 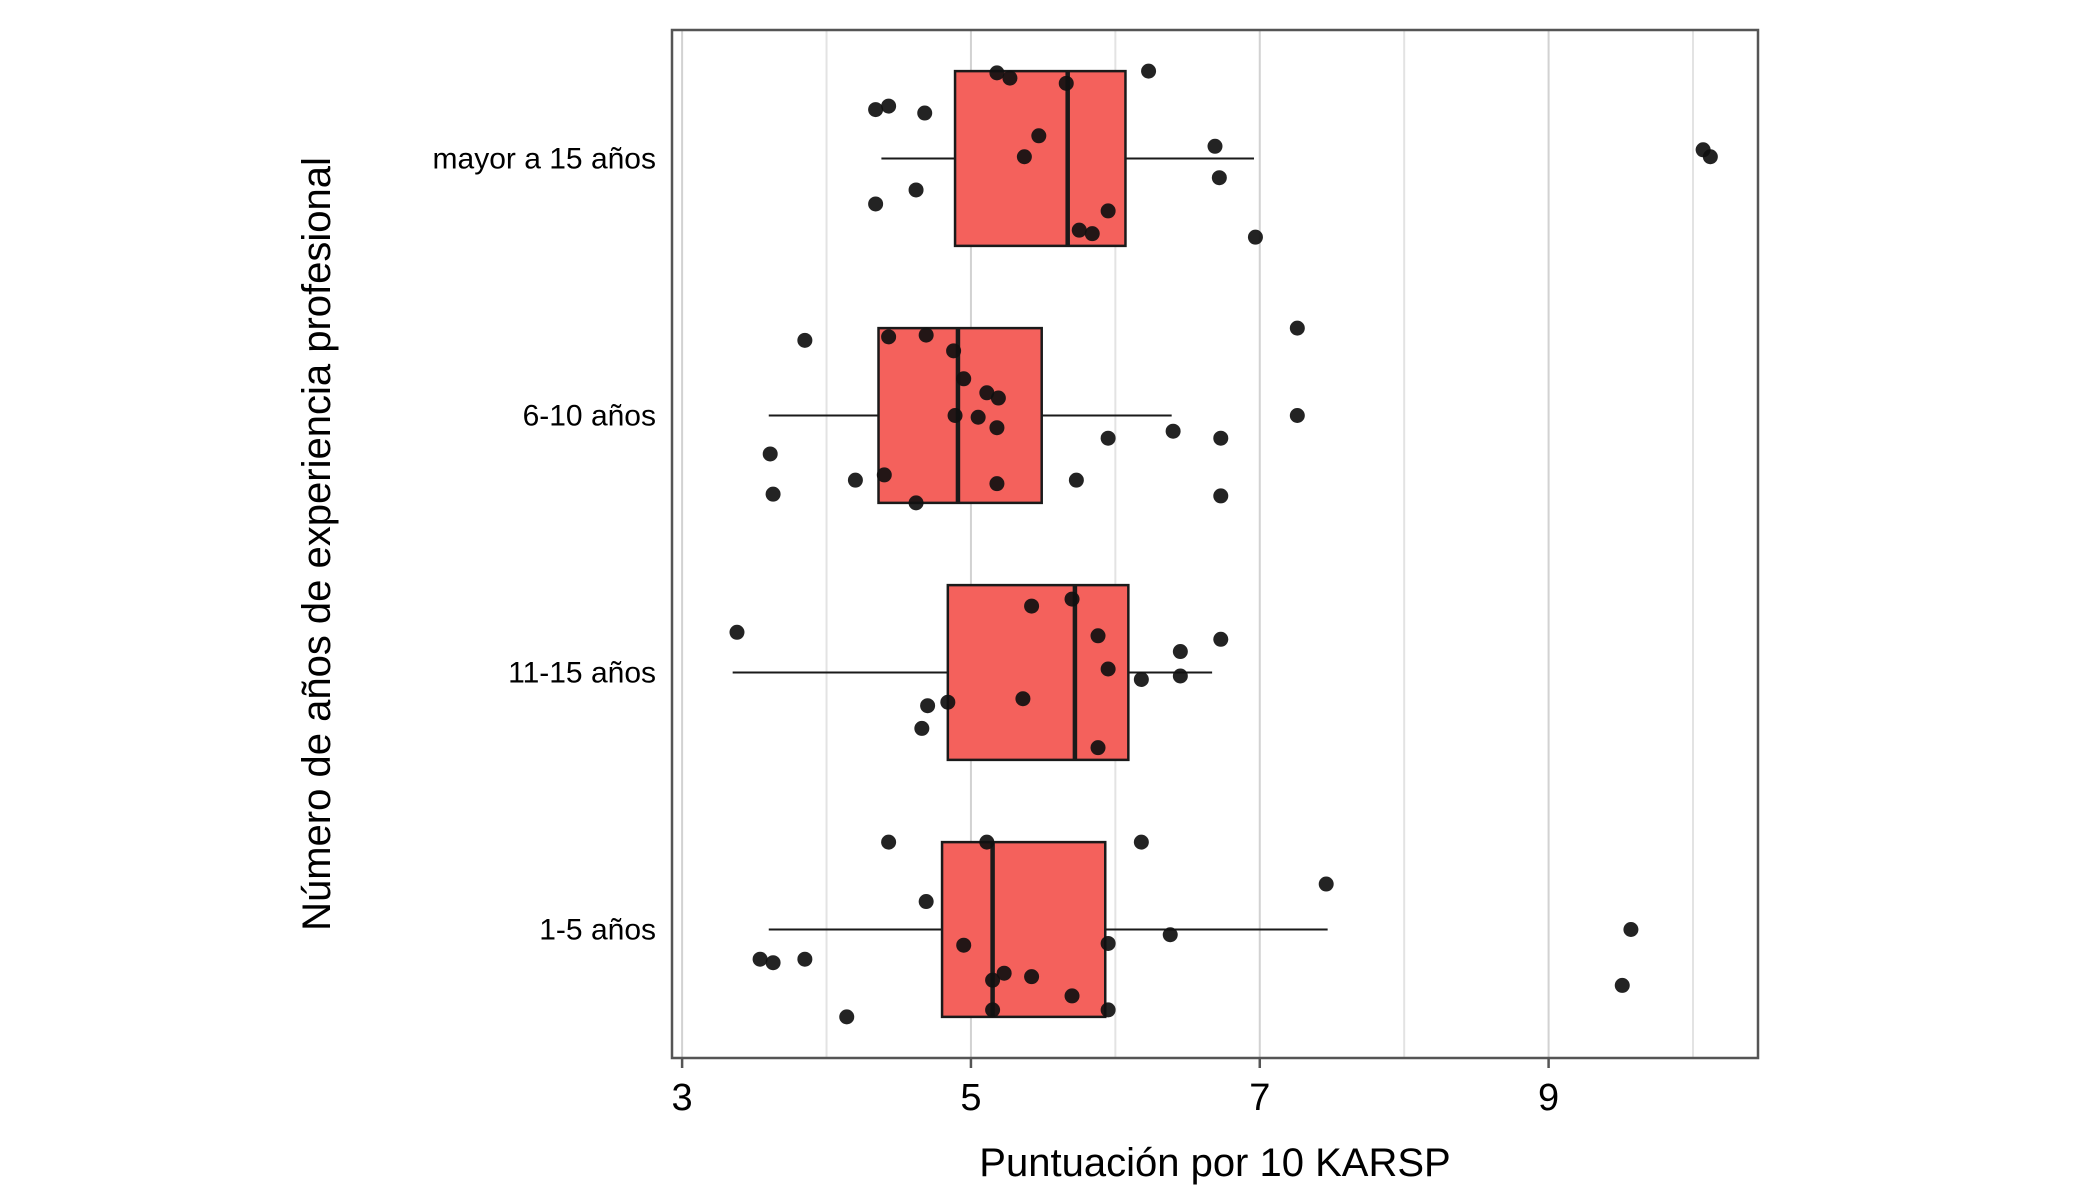 What do you see at coordinates (970, 1098) in the screenshot?
I see `x-tick-label: 5` at bounding box center [970, 1098].